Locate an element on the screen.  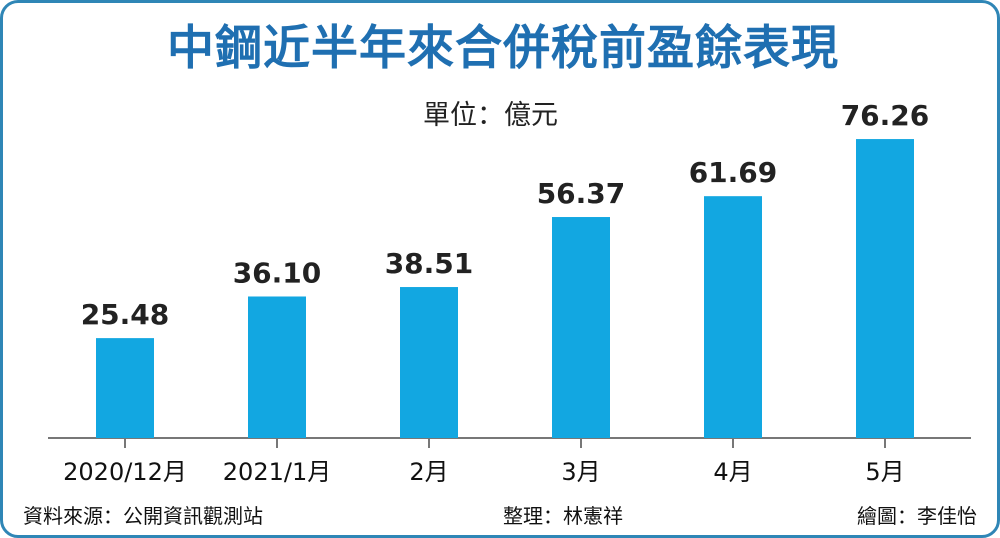
bar-value-label: 56.37 is located at coordinates (581, 193).